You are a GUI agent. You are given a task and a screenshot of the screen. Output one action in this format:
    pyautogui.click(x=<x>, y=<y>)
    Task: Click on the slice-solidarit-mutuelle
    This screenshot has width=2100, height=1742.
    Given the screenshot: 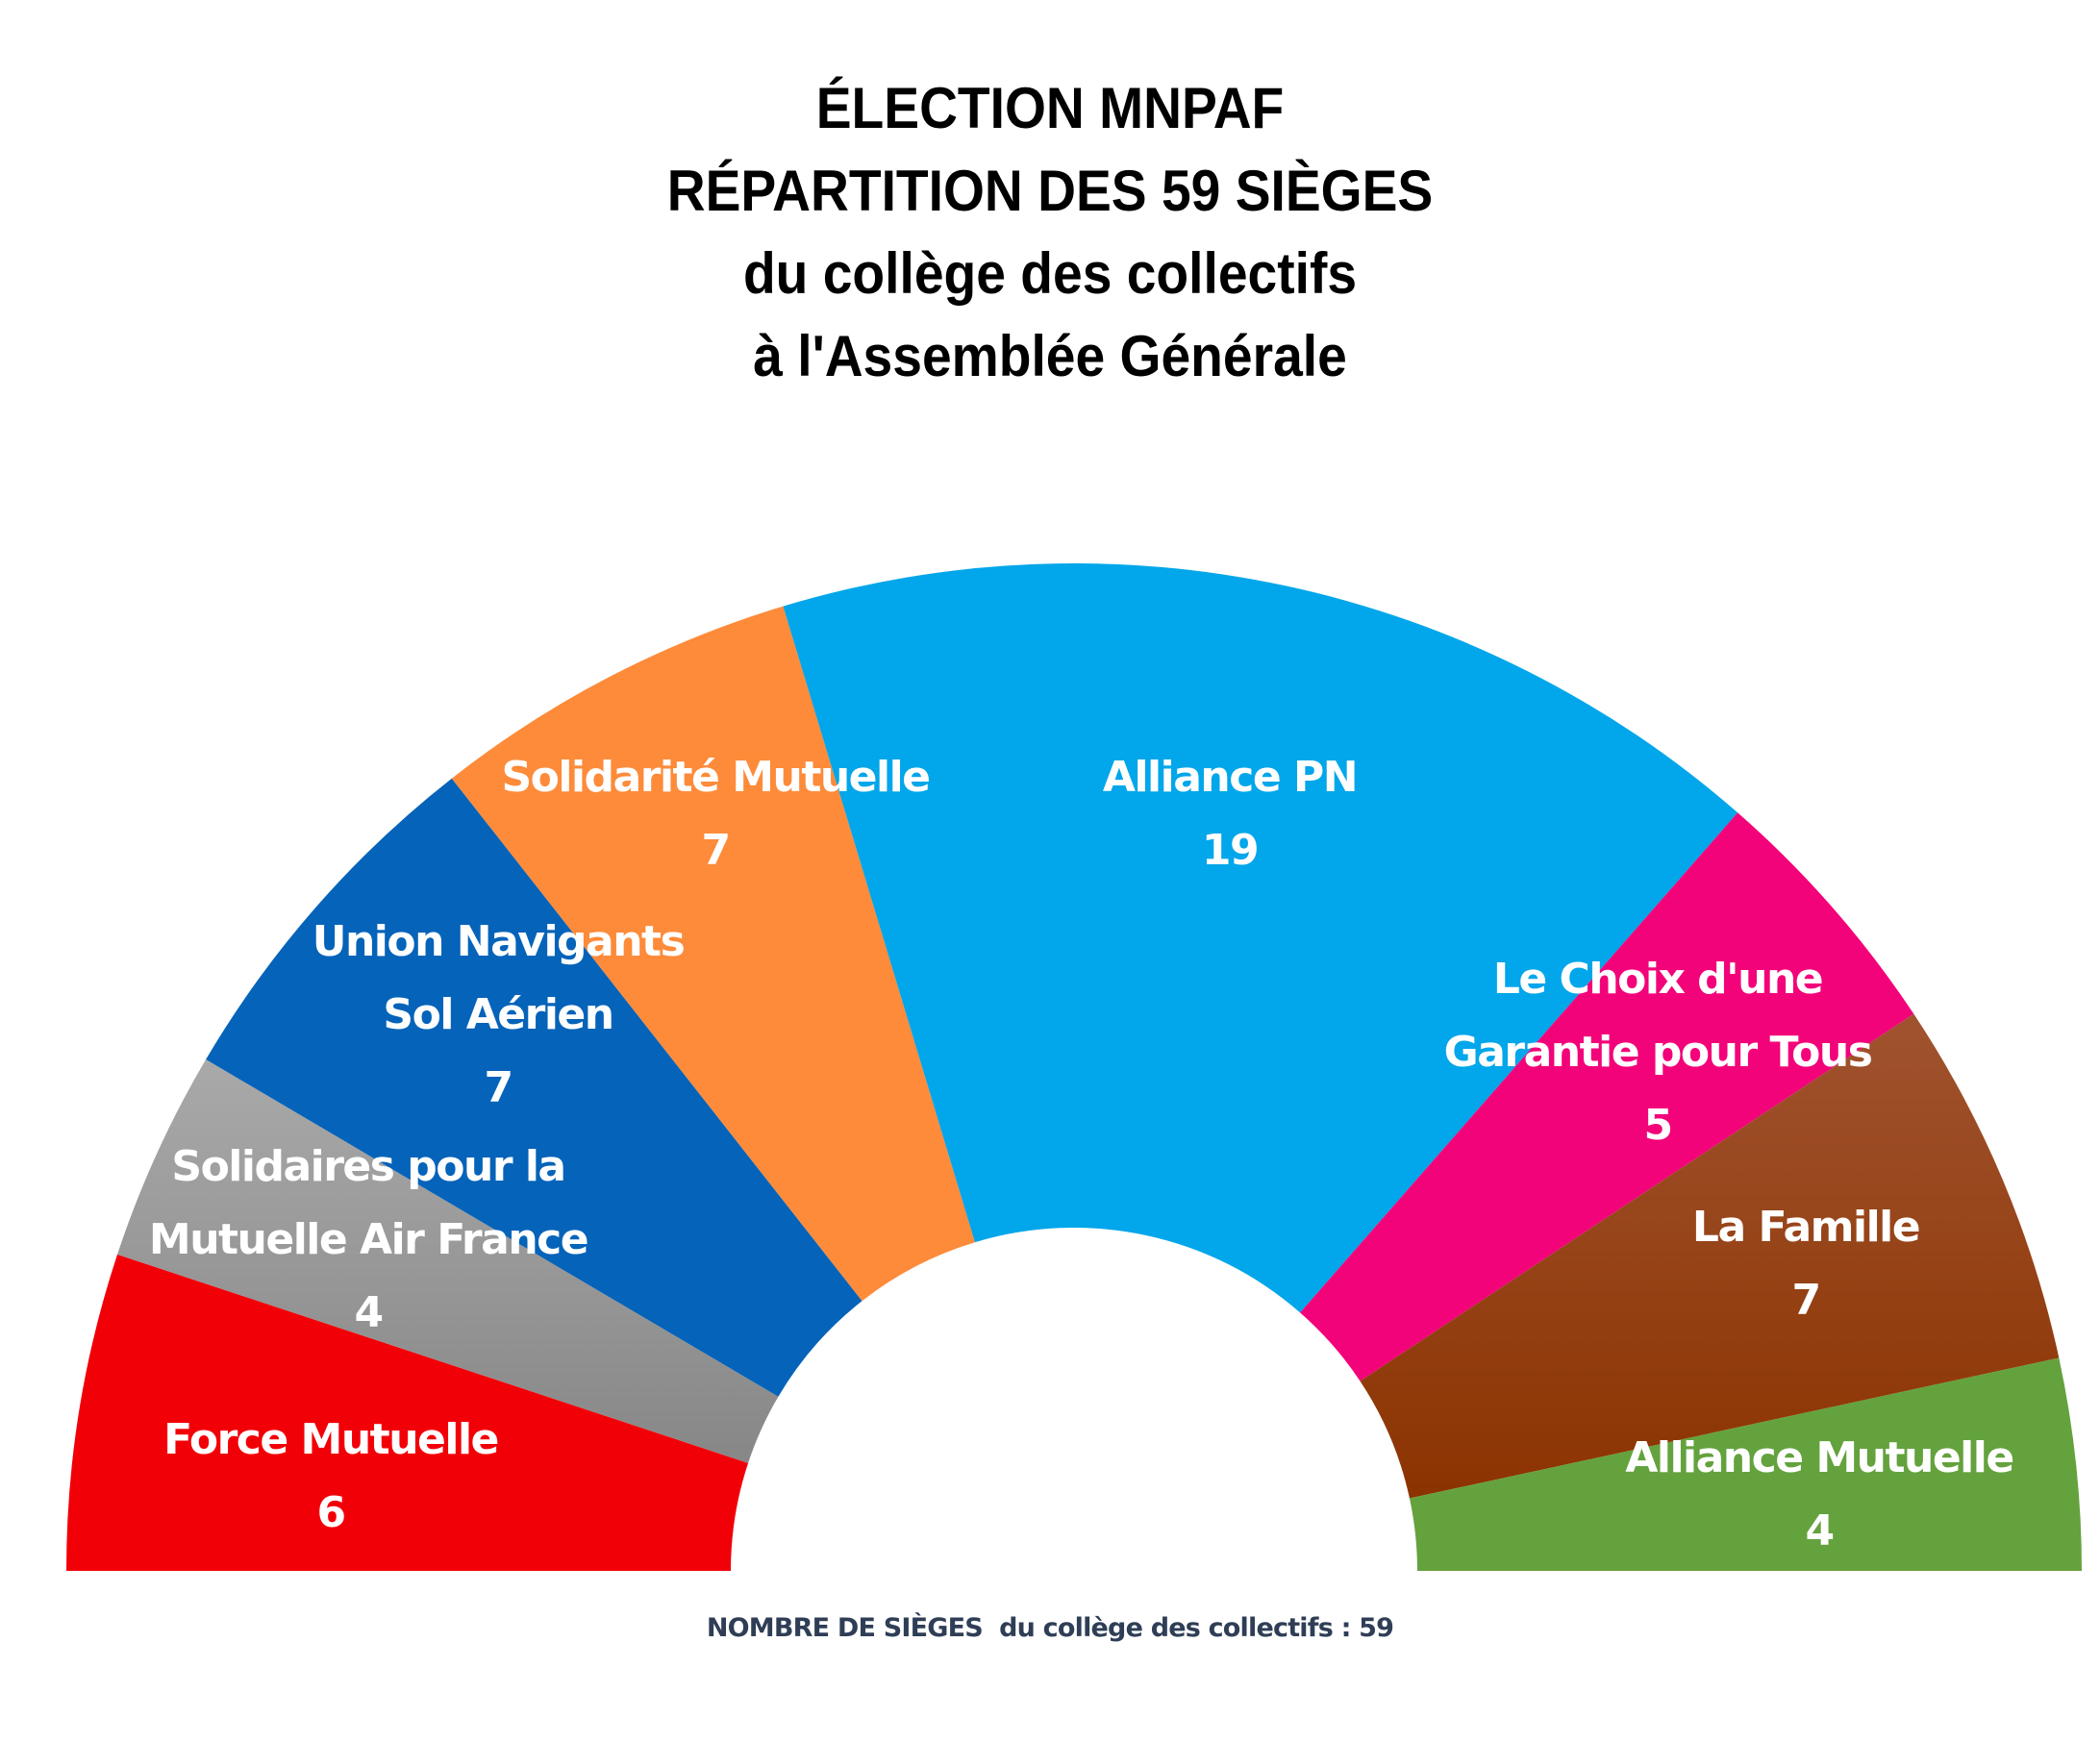 What is the action you would take?
    pyautogui.click(x=713, y=954)
    